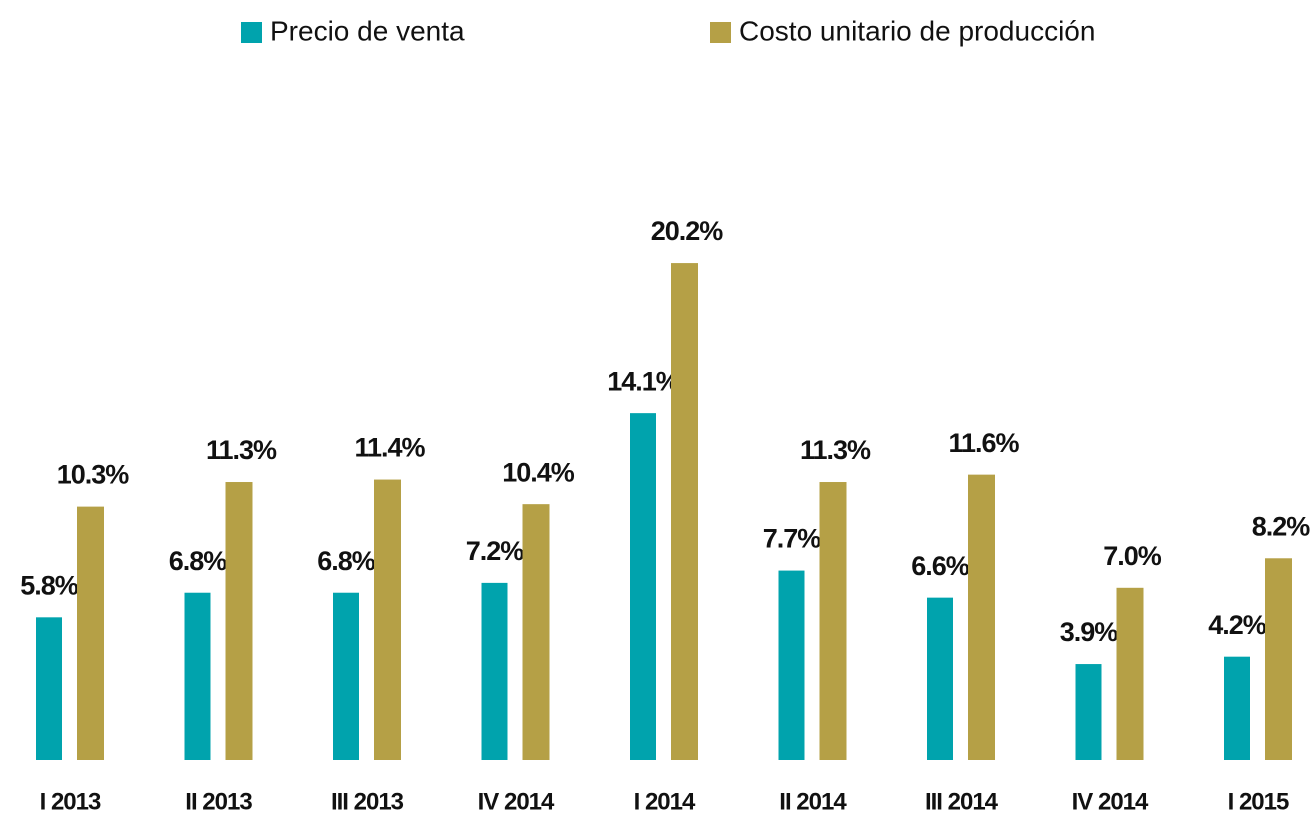 The image size is (1313, 813). Describe the element at coordinates (367, 800) in the screenshot. I see `x-tick-label: III 2013` at that location.